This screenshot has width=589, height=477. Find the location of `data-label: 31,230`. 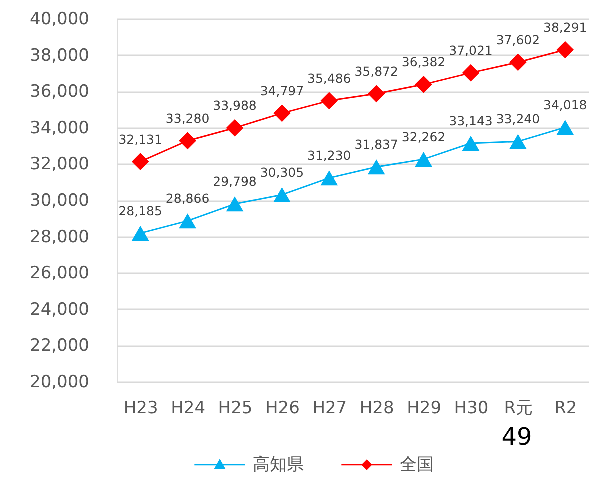

data-label: 31,230 is located at coordinates (330, 156).